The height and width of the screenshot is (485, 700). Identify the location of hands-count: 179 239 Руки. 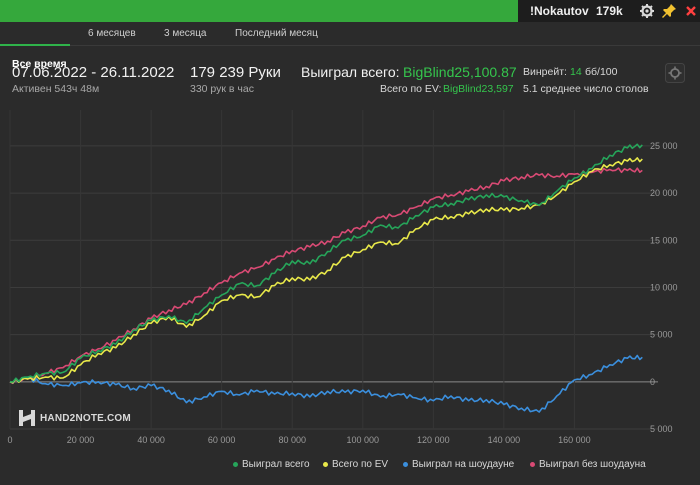
(235, 72).